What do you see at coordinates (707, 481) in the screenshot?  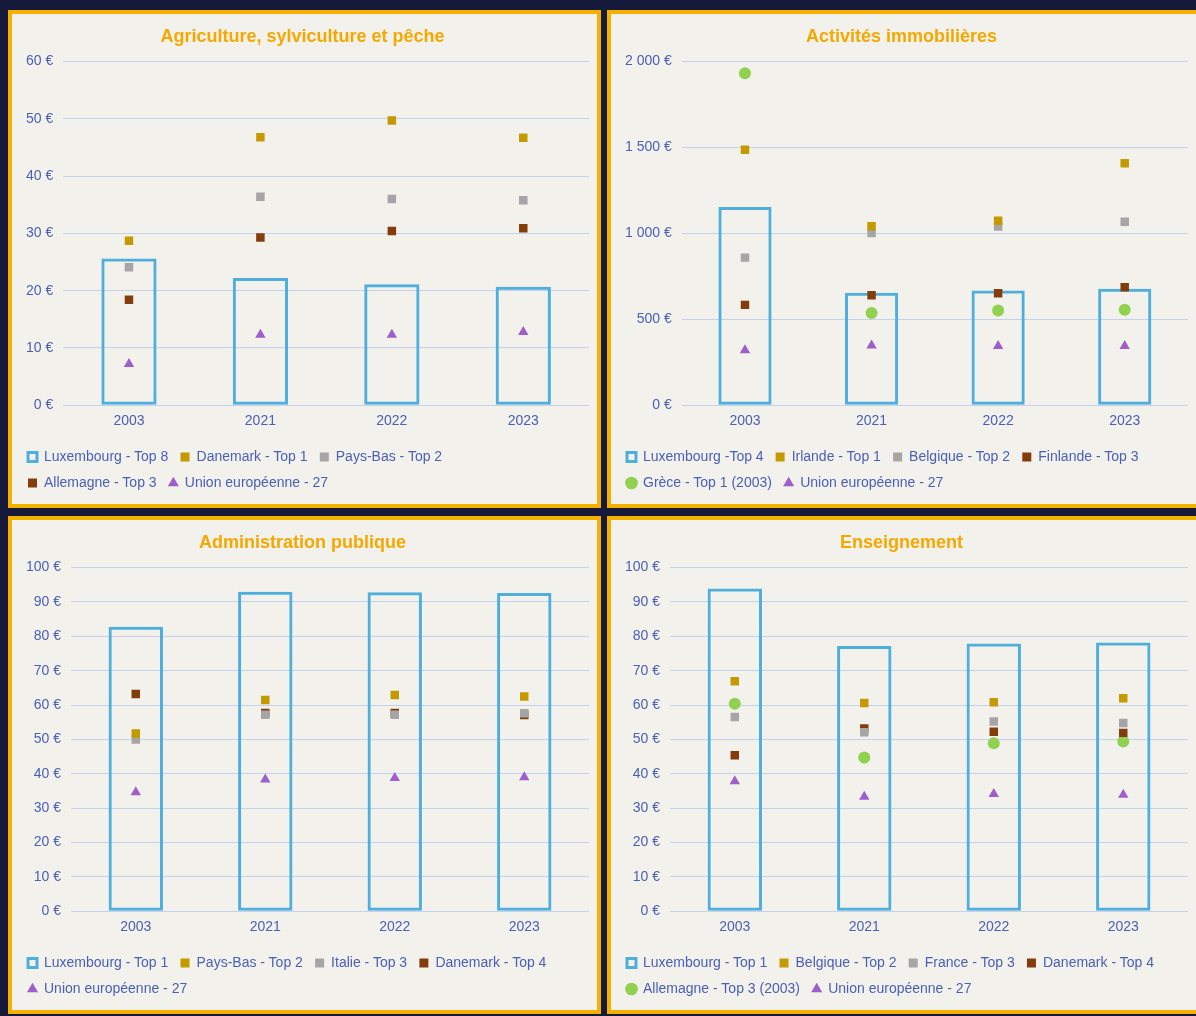 I see `legend-label: Grèce - Top 1 (2003)` at bounding box center [707, 481].